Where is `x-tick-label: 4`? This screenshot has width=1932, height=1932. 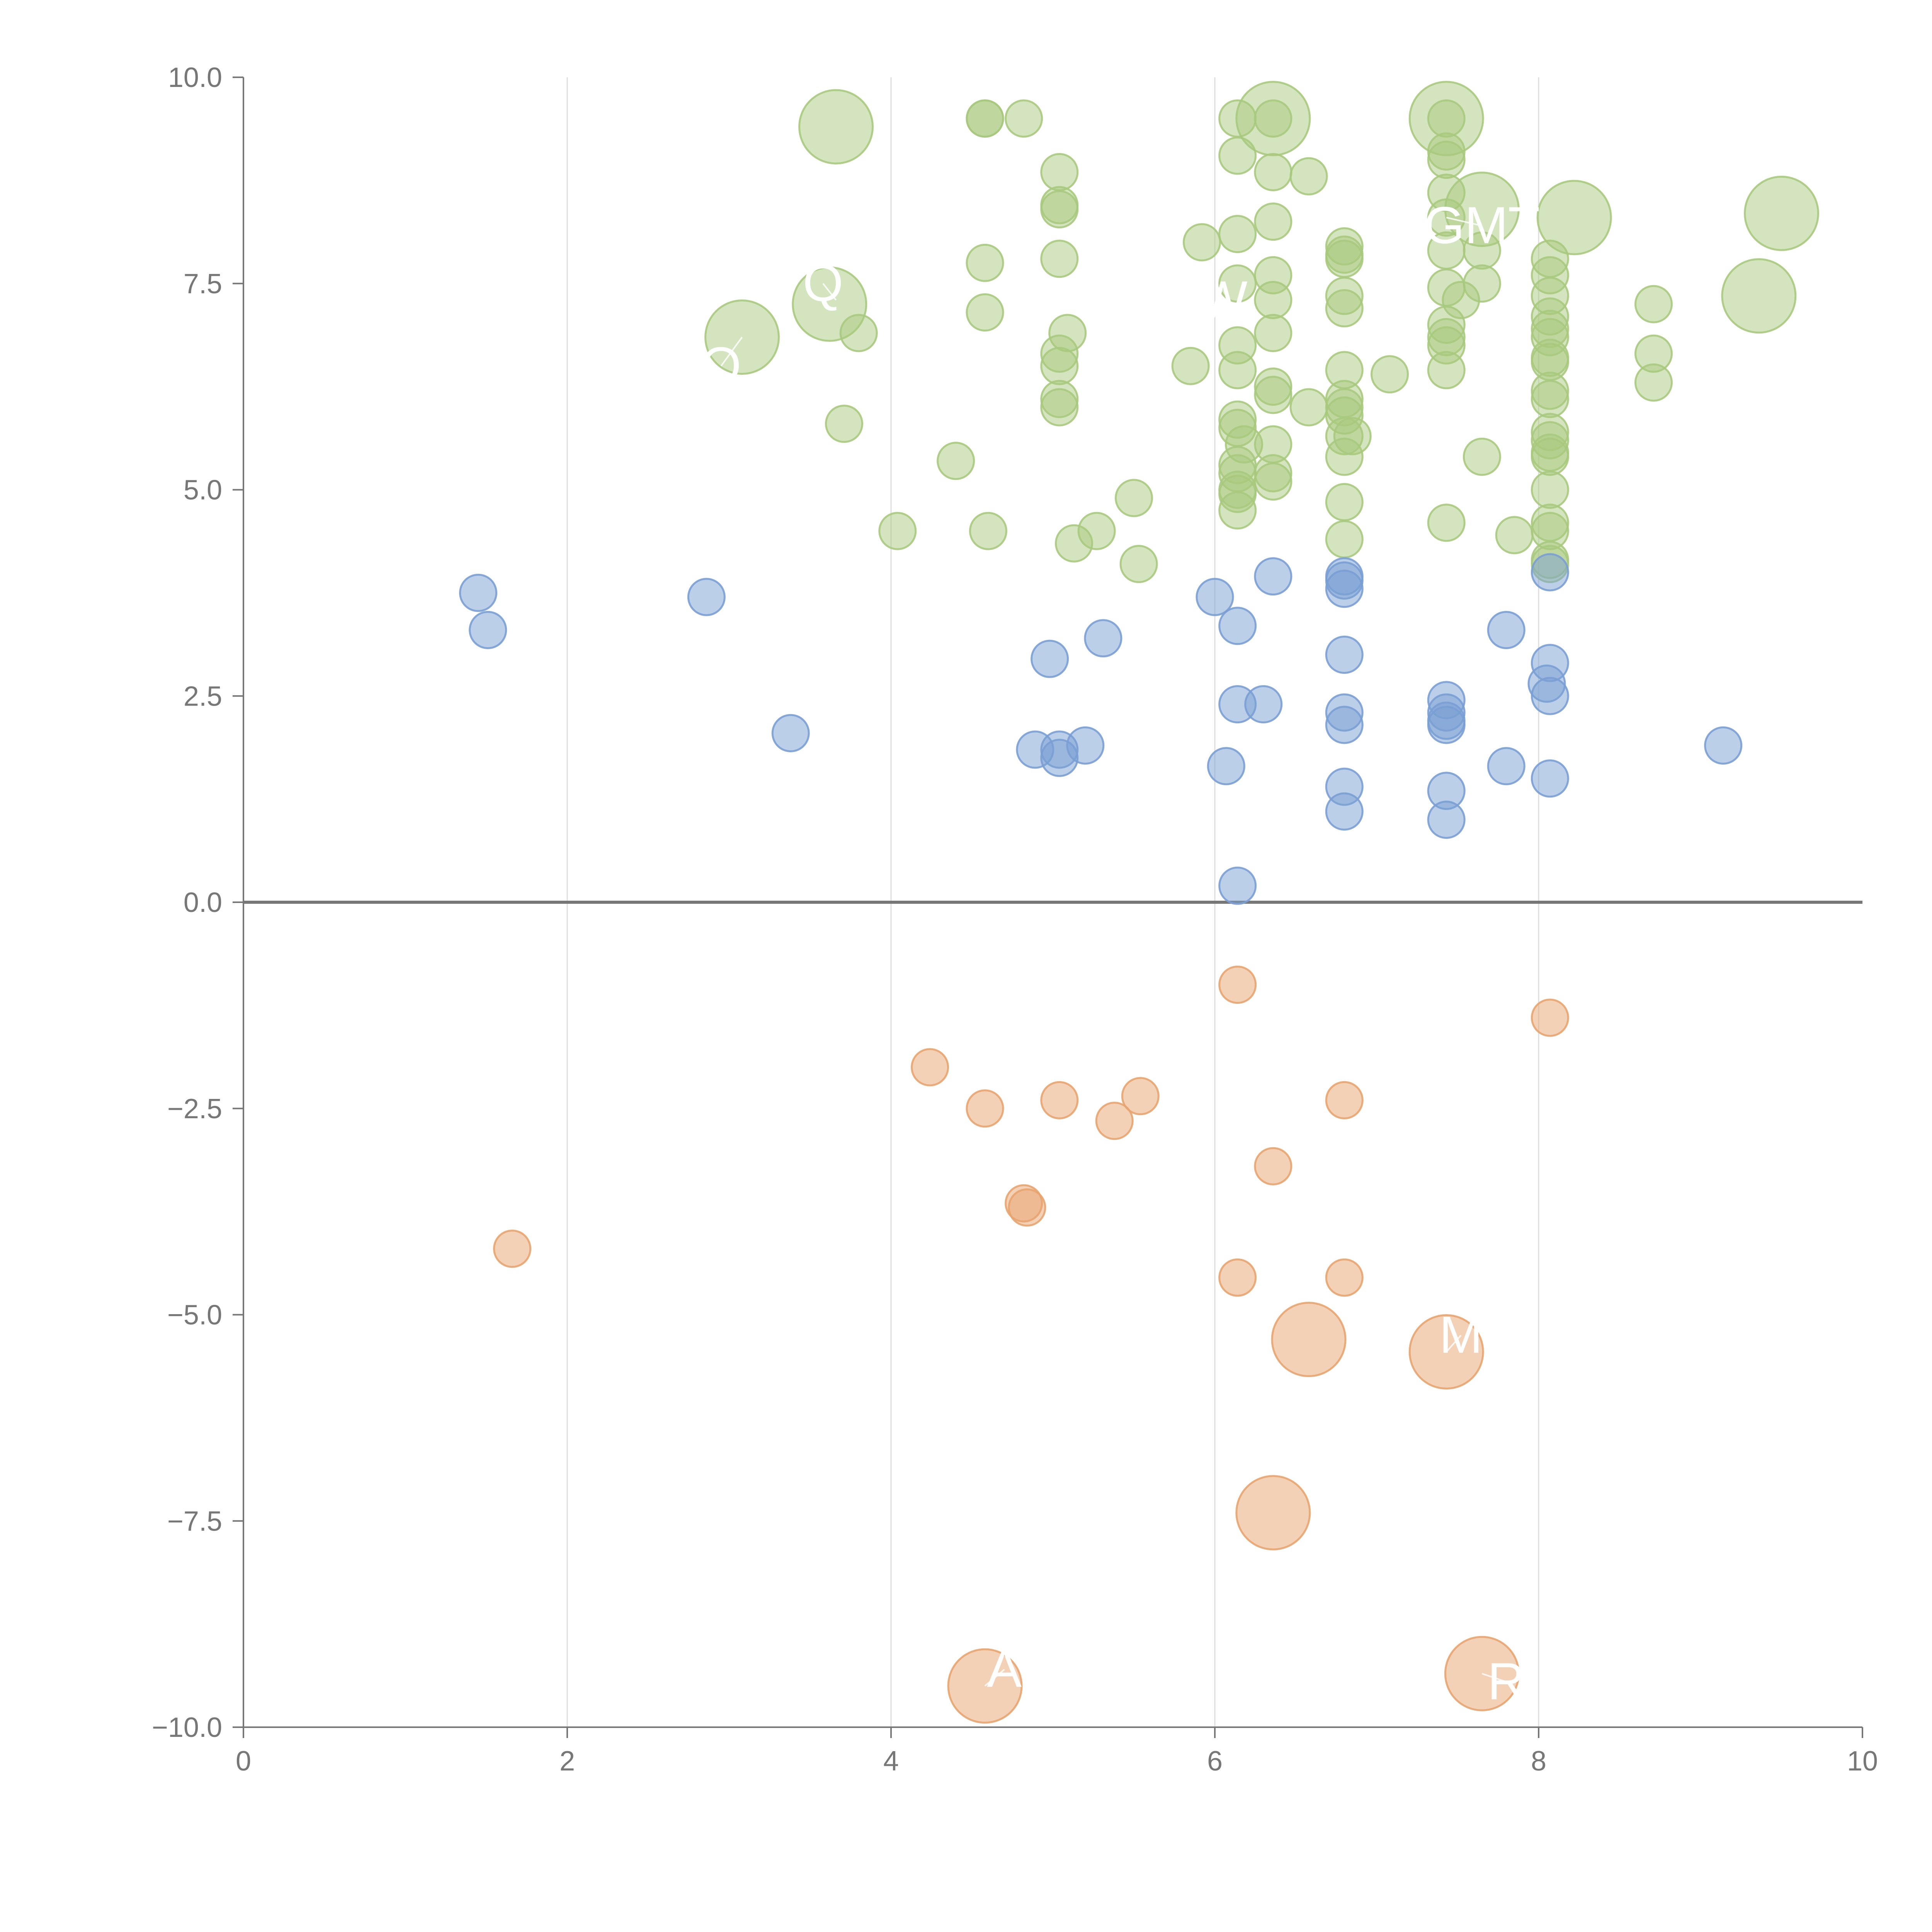
x-tick-label: 4 is located at coordinates (891, 1761).